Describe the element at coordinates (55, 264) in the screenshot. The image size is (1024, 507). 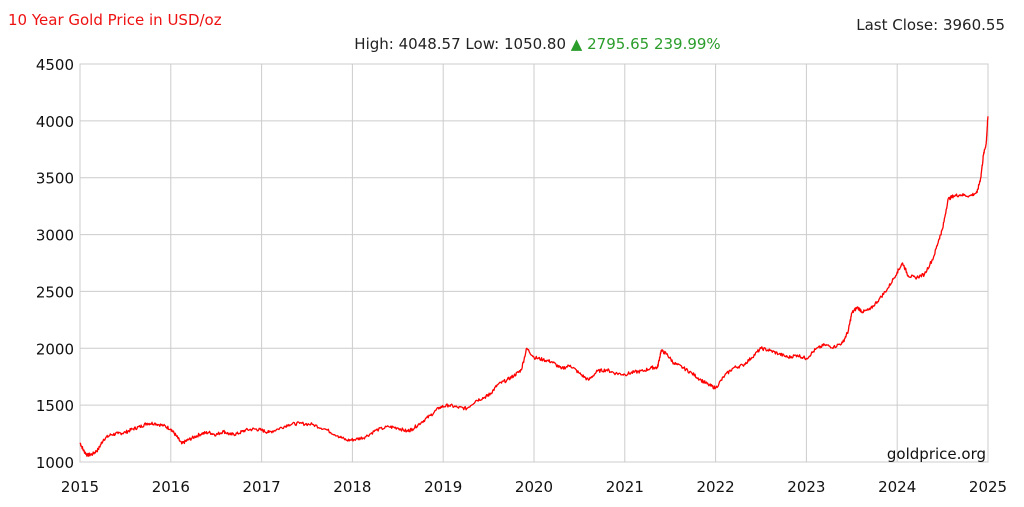
I see `y-axis-ticks: 1000 1500 2000 2500 3000 3500 4000 4500` at that location.